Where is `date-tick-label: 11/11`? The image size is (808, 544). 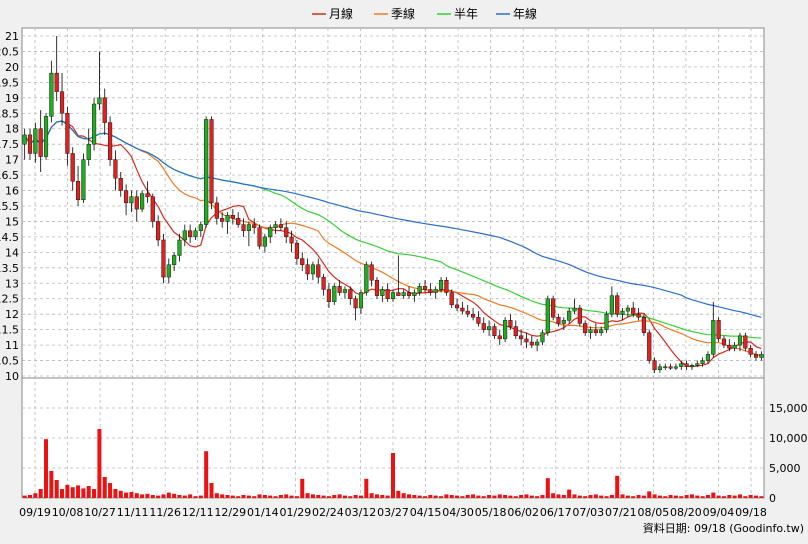
date-tick-label: 11/11 is located at coordinates (133, 512).